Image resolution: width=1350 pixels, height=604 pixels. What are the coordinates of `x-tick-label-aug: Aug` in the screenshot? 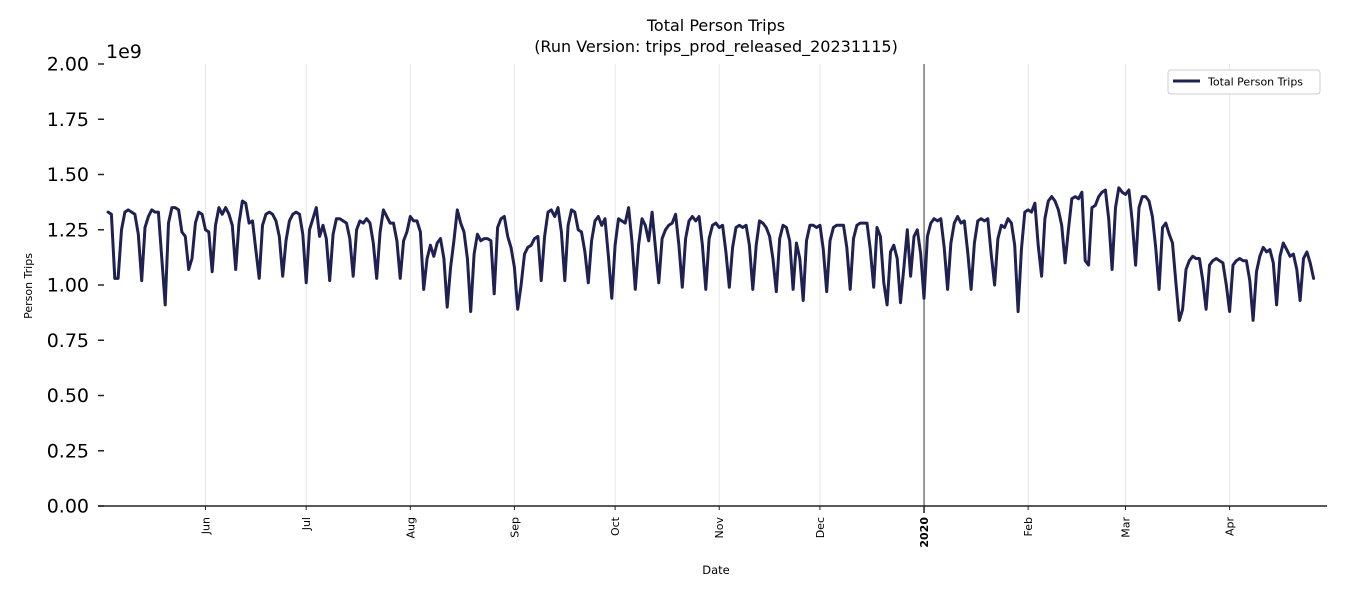 It's located at (410, 527).